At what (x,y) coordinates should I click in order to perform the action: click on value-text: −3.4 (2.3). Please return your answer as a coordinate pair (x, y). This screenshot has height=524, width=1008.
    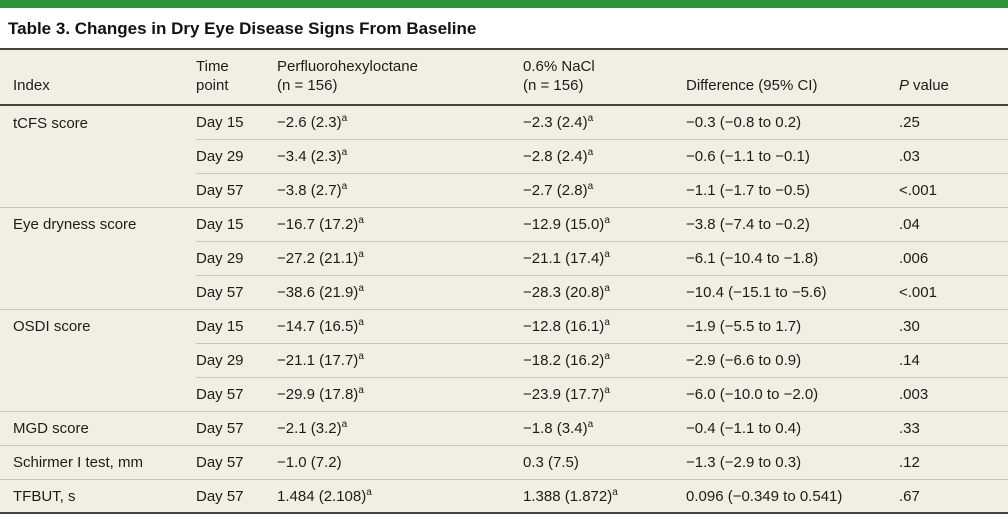
    Looking at the image, I should click on (309, 156).